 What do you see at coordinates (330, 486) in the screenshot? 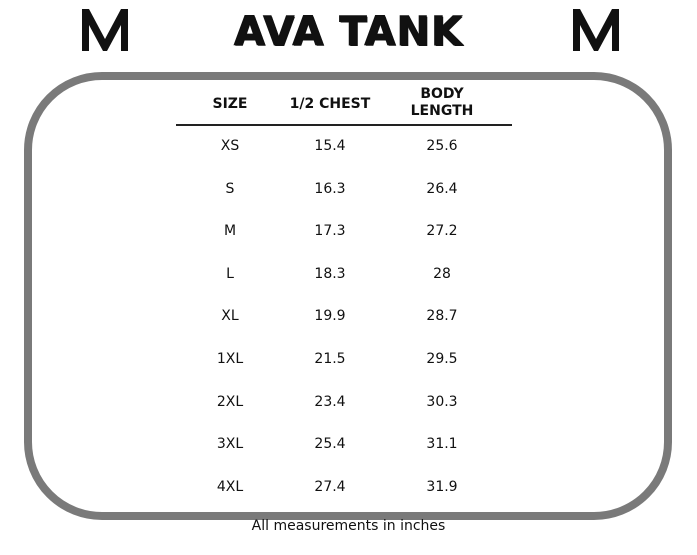
I see `chest-cell: 27.4` at bounding box center [330, 486].